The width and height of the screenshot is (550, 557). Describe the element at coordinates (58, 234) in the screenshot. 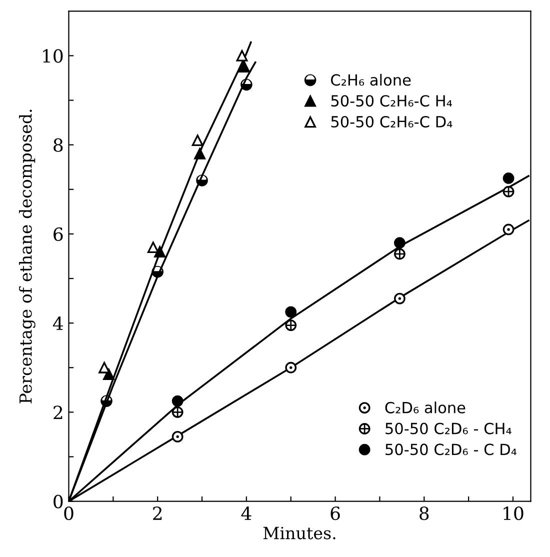

I see `y-tick-label: 6` at that location.